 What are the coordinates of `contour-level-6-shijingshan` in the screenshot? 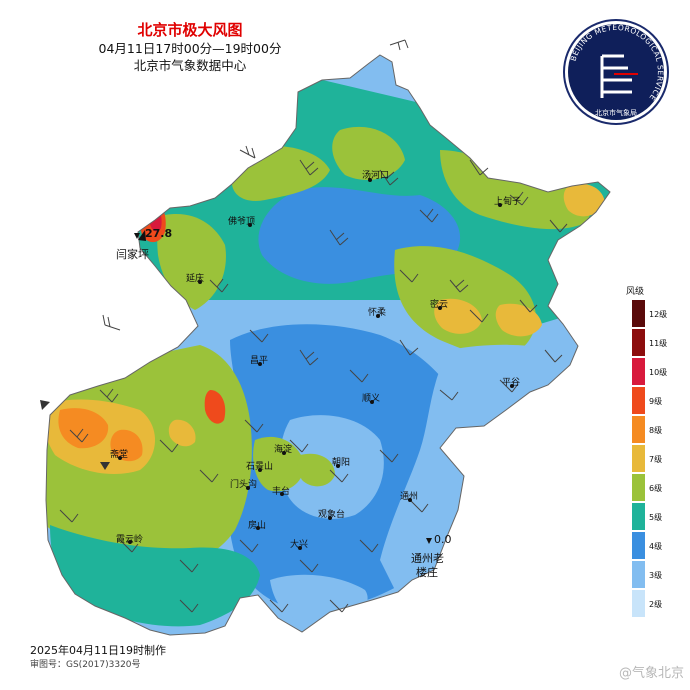 It's located at (279, 464).